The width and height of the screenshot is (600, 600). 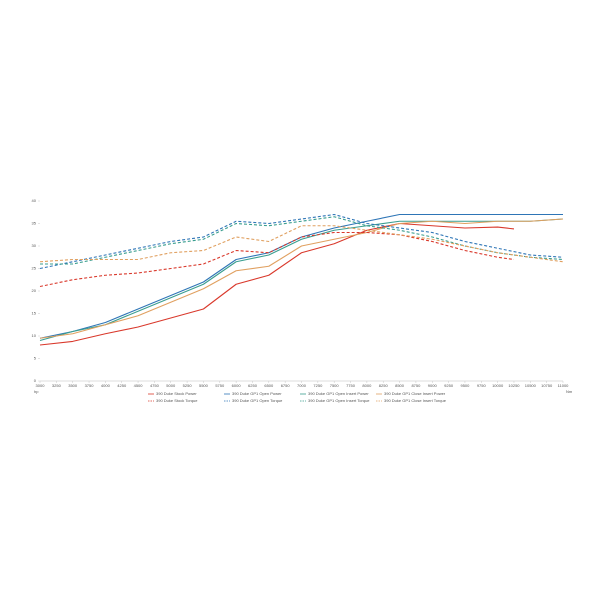 I want to click on x-tick-label: 9500, so click(x=465, y=385).